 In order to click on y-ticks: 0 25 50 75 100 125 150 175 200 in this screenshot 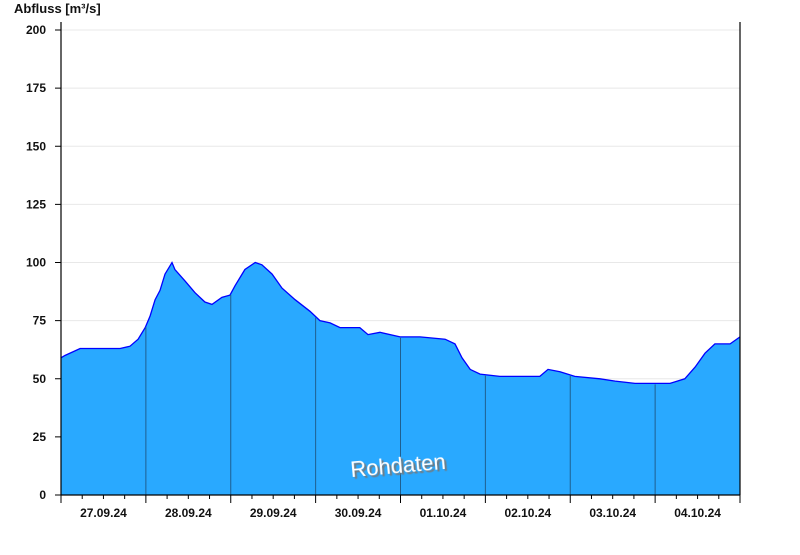, I will do `click(43, 262)`.